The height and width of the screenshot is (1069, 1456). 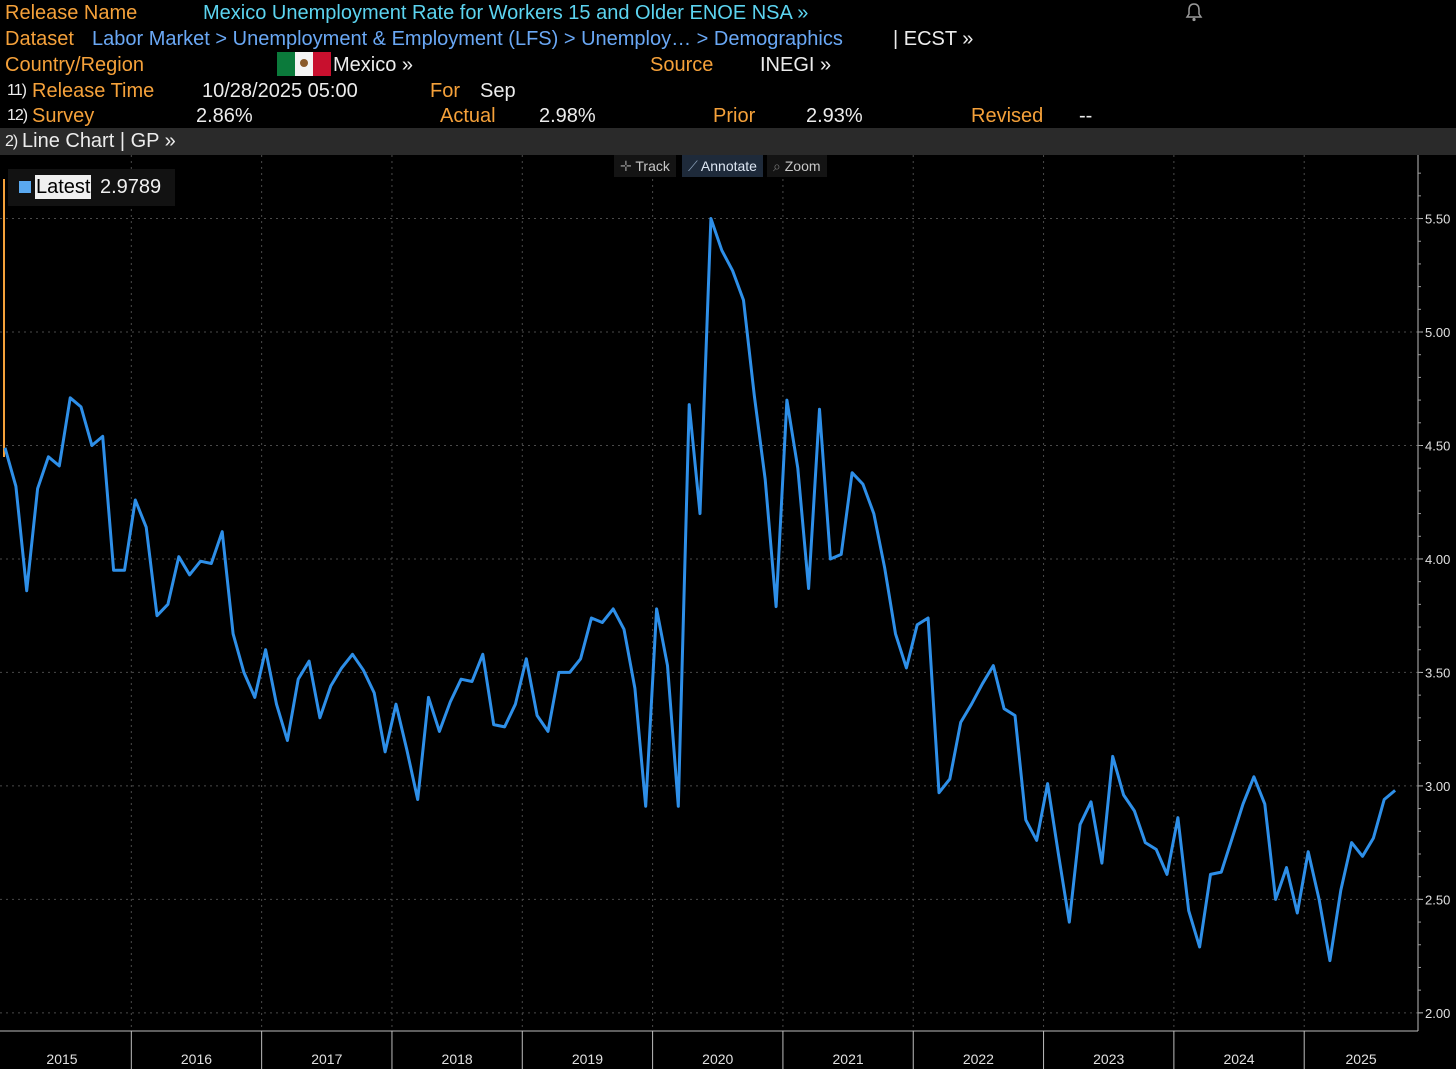 I want to click on revised-value: --, so click(x=1086, y=116).